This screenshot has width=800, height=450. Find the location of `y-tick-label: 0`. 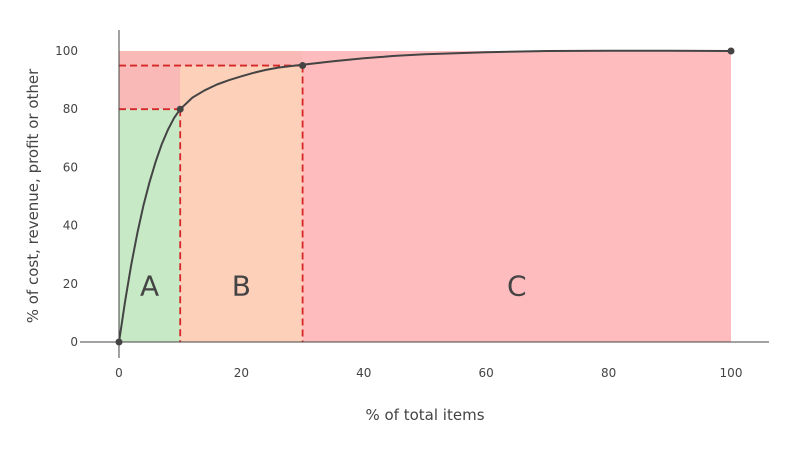

y-tick-label: 0 is located at coordinates (74, 342).